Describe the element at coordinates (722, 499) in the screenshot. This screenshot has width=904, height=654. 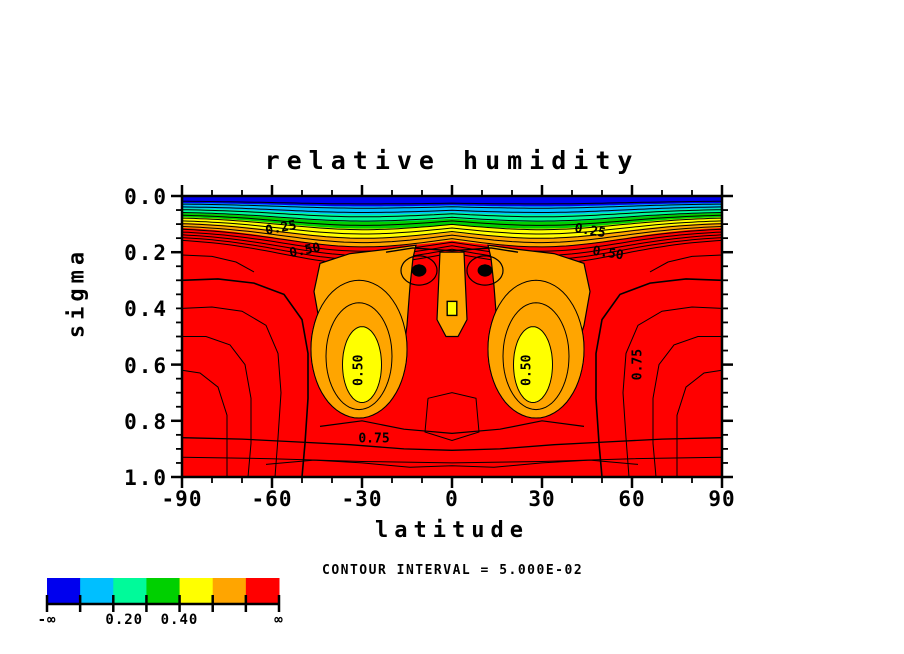
I see `x-tick-label: 90` at that location.